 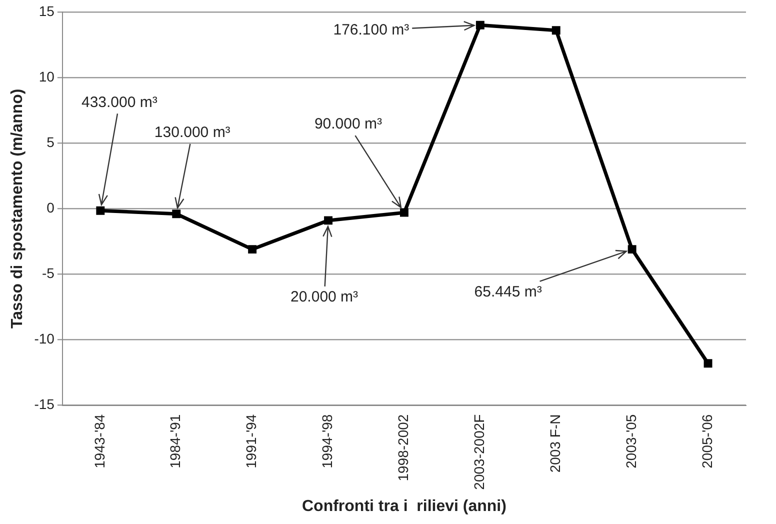 What do you see at coordinates (50, 208) in the screenshot?
I see `y-tick-label: 0` at bounding box center [50, 208].